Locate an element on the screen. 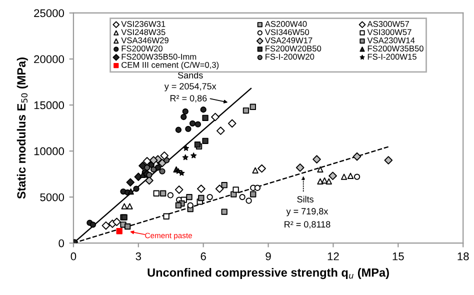 The width and height of the screenshot is (474, 295). legend-label: FS200W35B50 is located at coordinates (396, 49).